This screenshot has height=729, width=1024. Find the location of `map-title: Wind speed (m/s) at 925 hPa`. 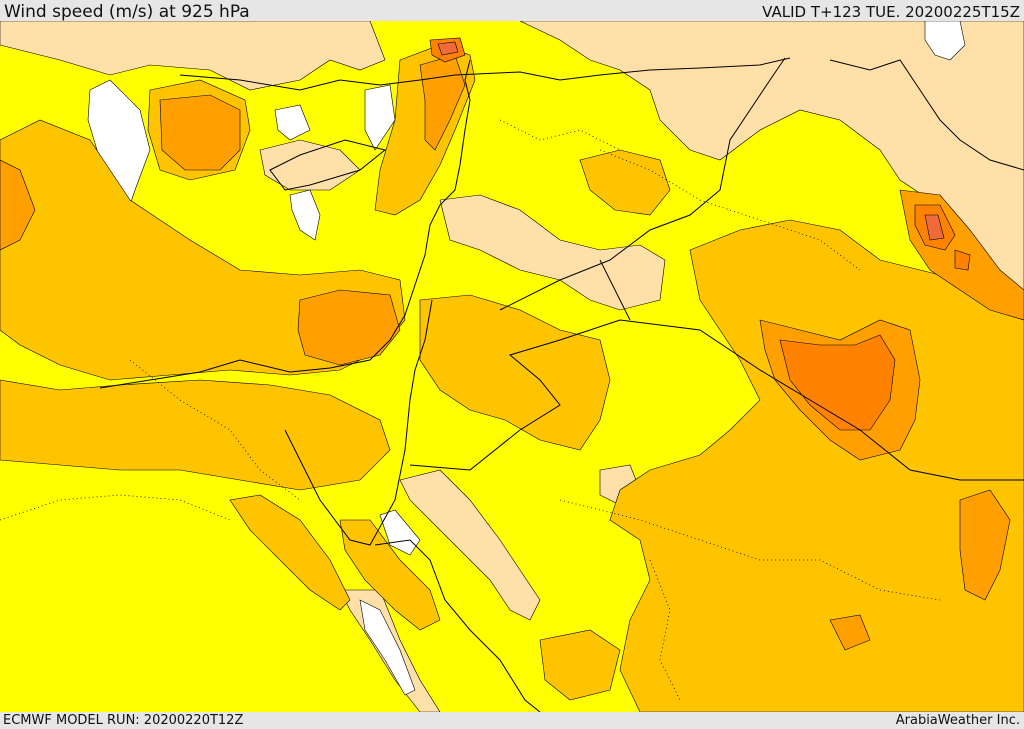

map-title: Wind speed (m/s) at 925 hPa is located at coordinates (127, 12).